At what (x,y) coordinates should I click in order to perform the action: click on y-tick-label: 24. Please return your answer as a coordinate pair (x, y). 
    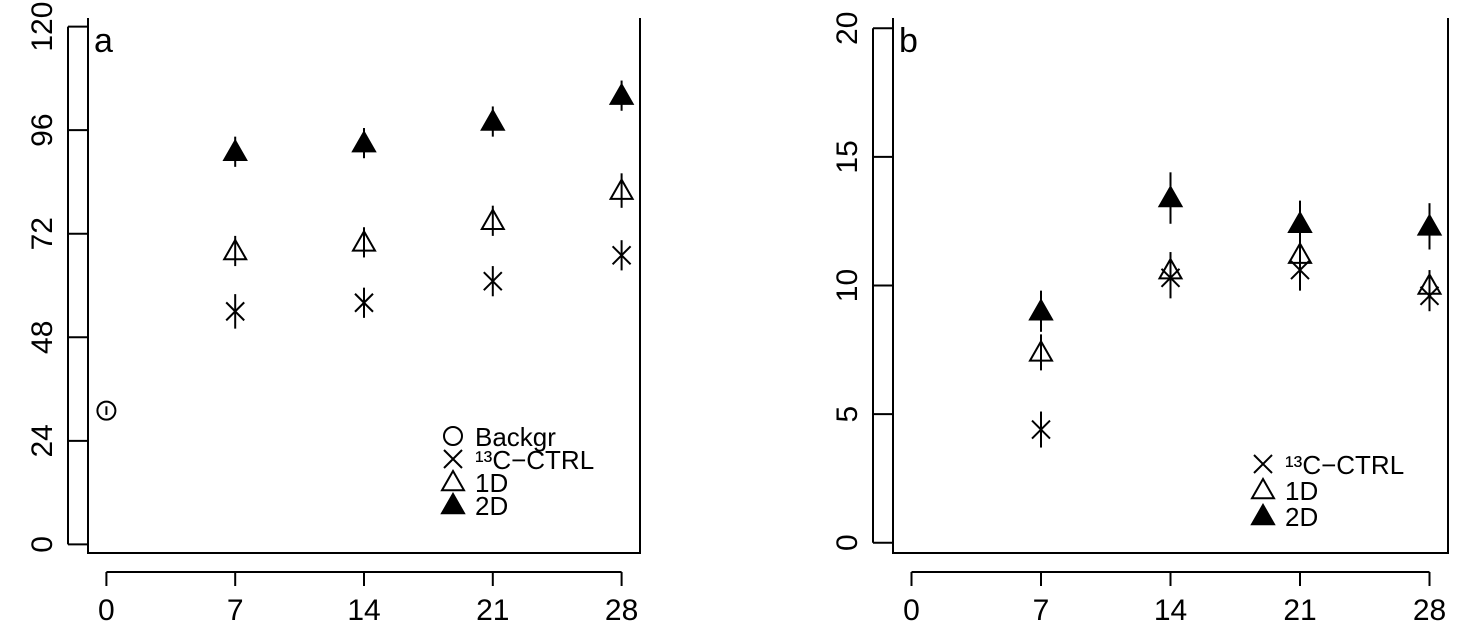
    Looking at the image, I should click on (42, 440).